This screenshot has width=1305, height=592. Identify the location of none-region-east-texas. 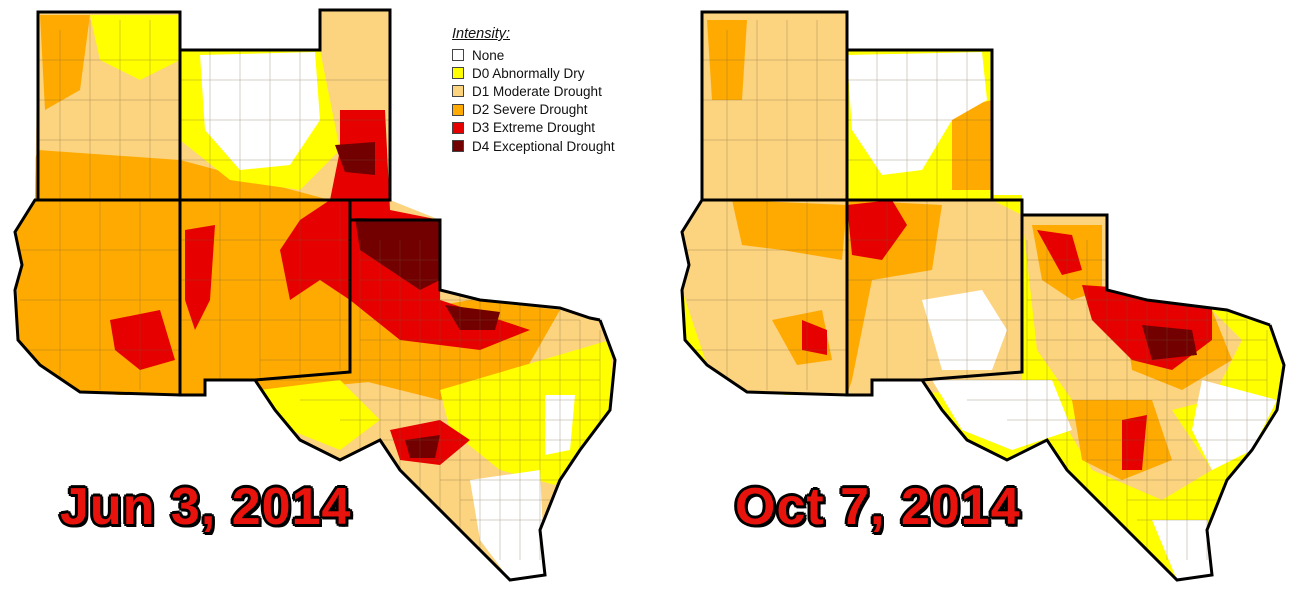
(1234, 425).